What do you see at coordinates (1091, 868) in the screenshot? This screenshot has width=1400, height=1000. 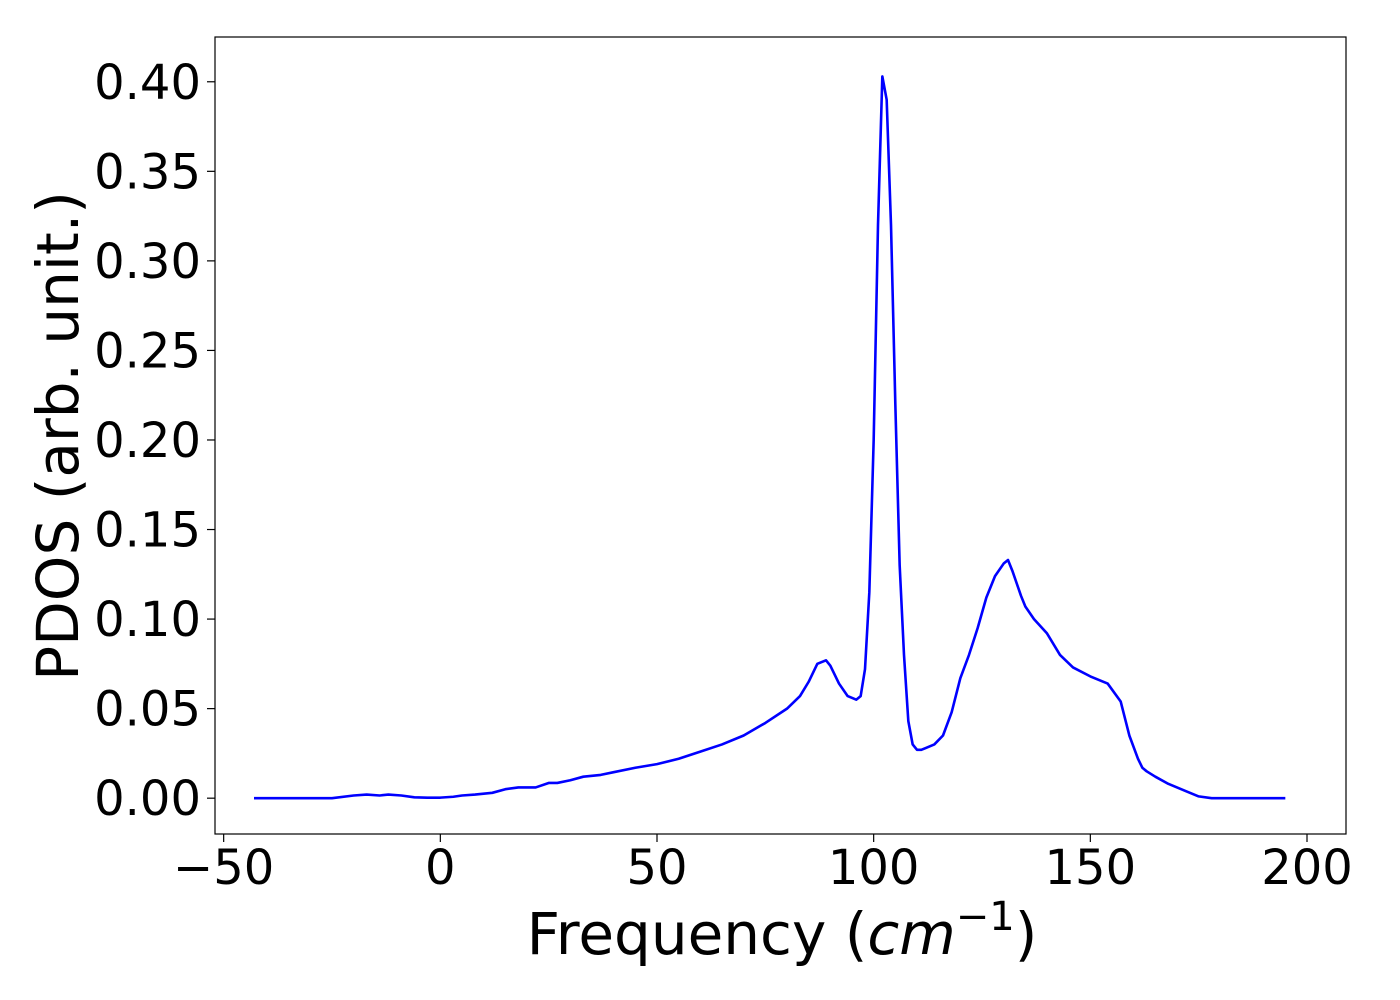 I see `x-tick-label: 150` at bounding box center [1091, 868].